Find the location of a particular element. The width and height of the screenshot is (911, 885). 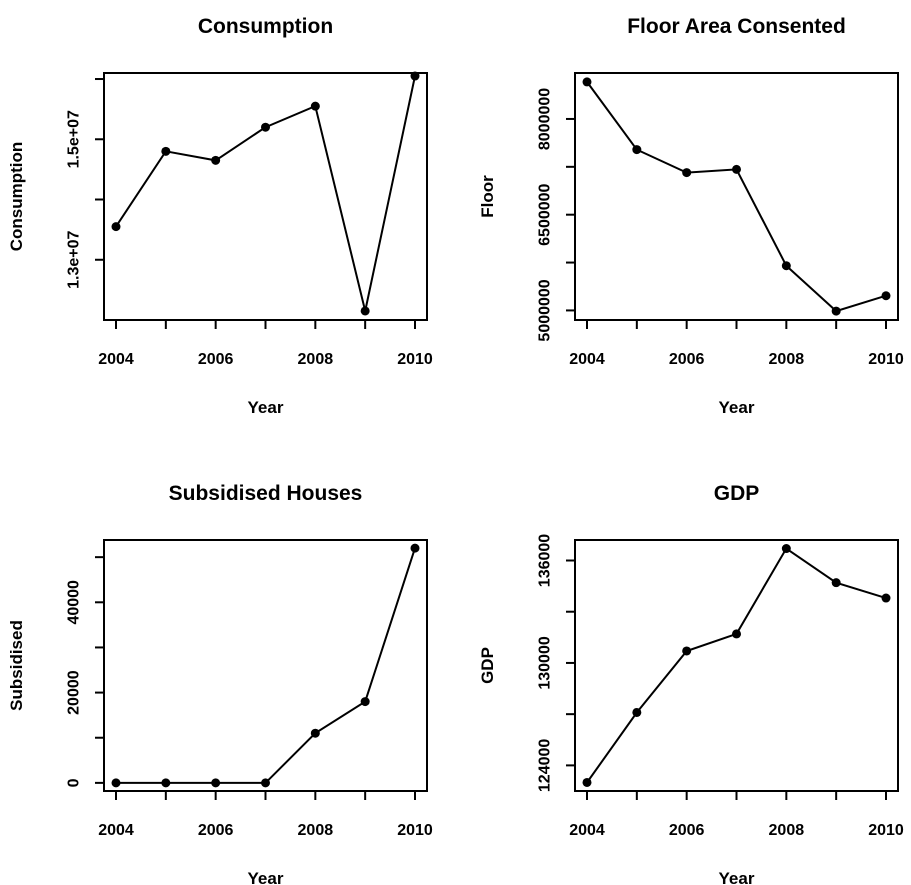

chart-title: Consumption is located at coordinates (265, 26).